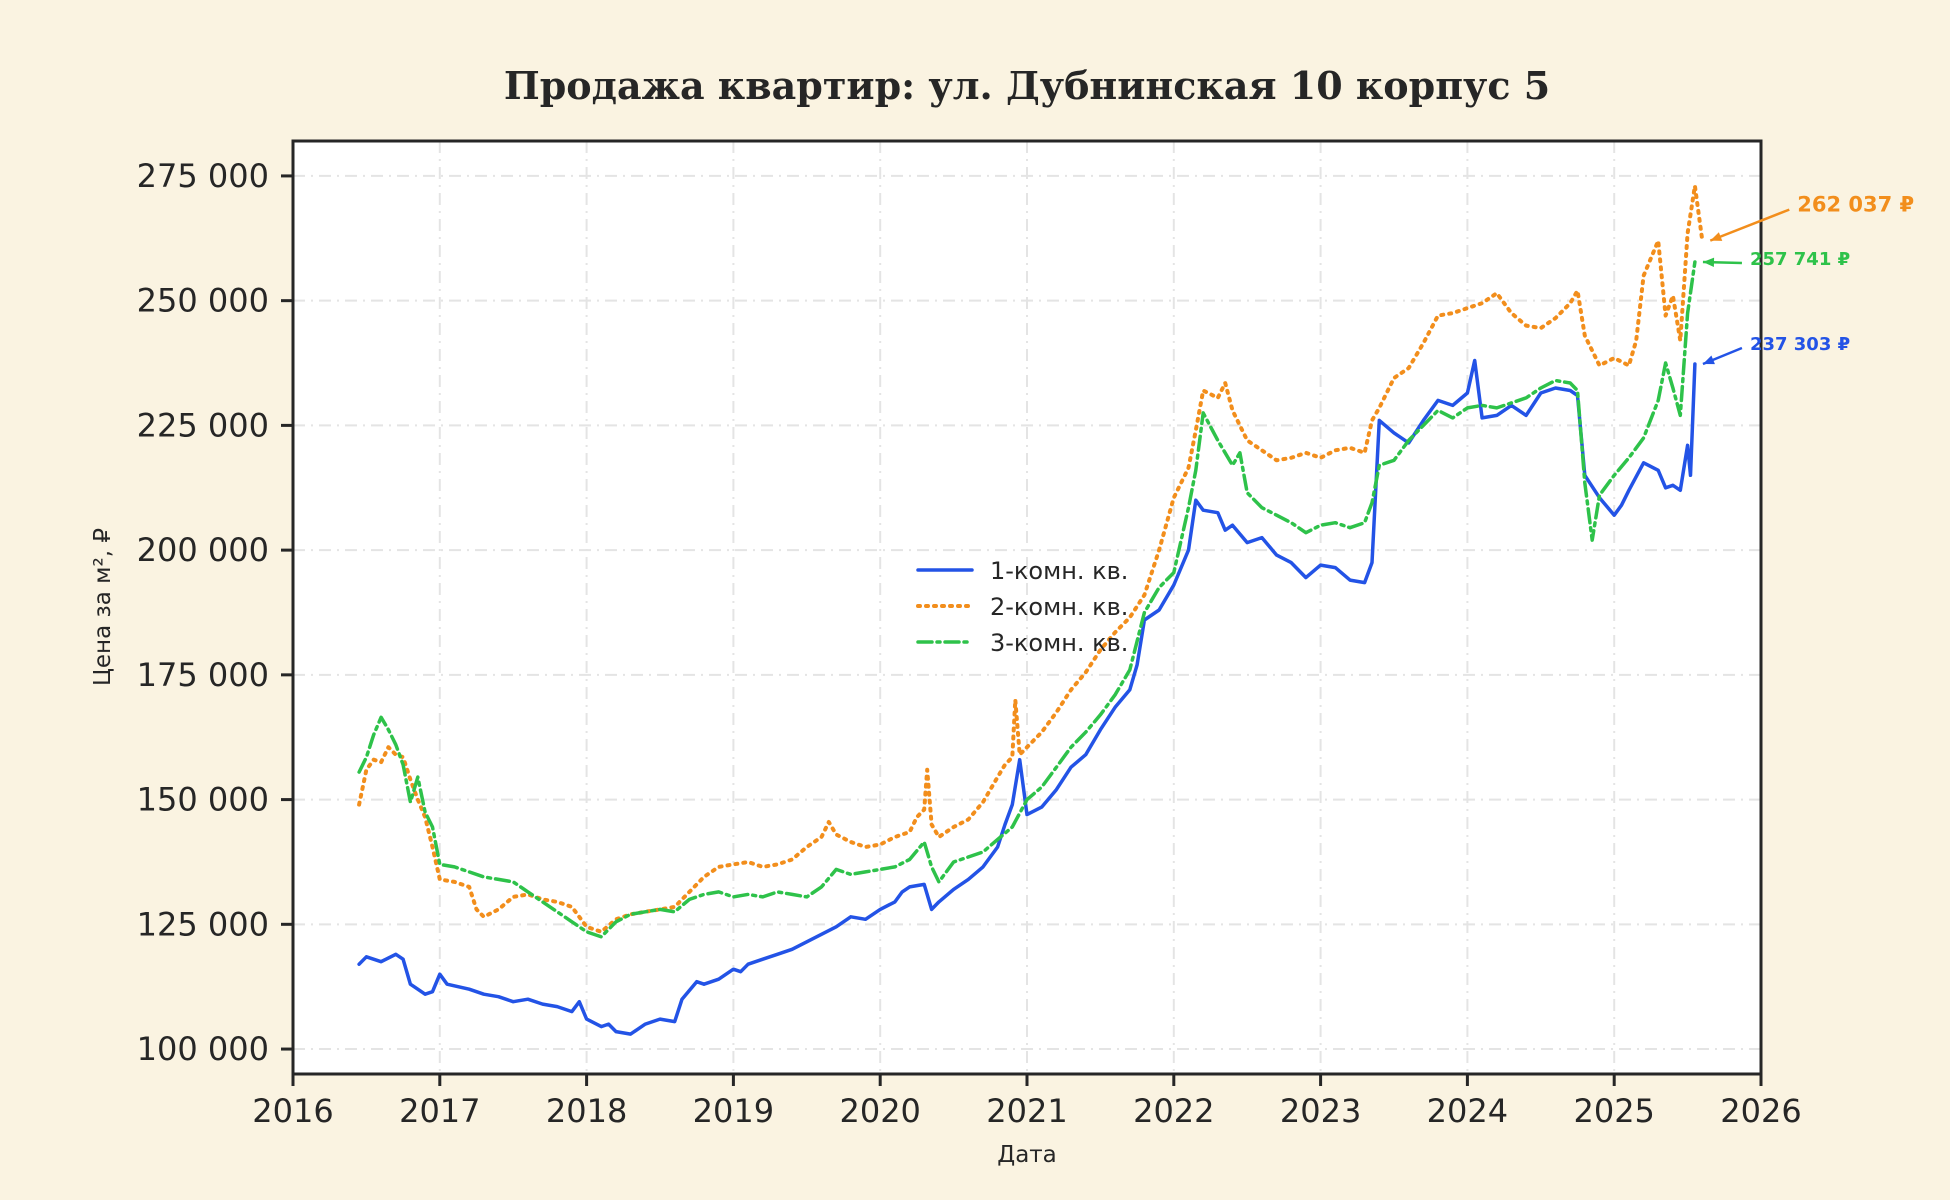 The image size is (1950, 1200). What do you see at coordinates (1320, 1111) in the screenshot?
I see `x-tick-label: 2023` at bounding box center [1320, 1111].